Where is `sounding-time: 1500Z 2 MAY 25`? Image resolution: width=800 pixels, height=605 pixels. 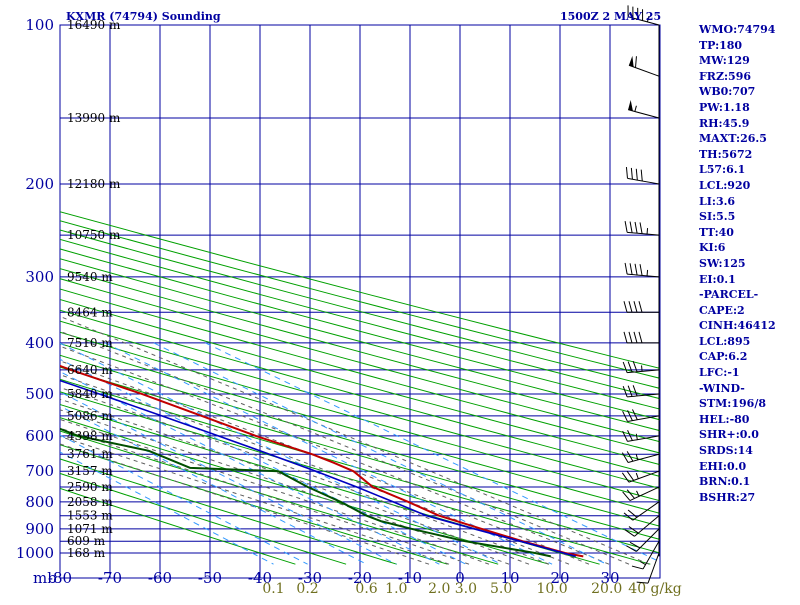 sounding-time: 1500Z 2 MAY 25 is located at coordinates (610, 16).